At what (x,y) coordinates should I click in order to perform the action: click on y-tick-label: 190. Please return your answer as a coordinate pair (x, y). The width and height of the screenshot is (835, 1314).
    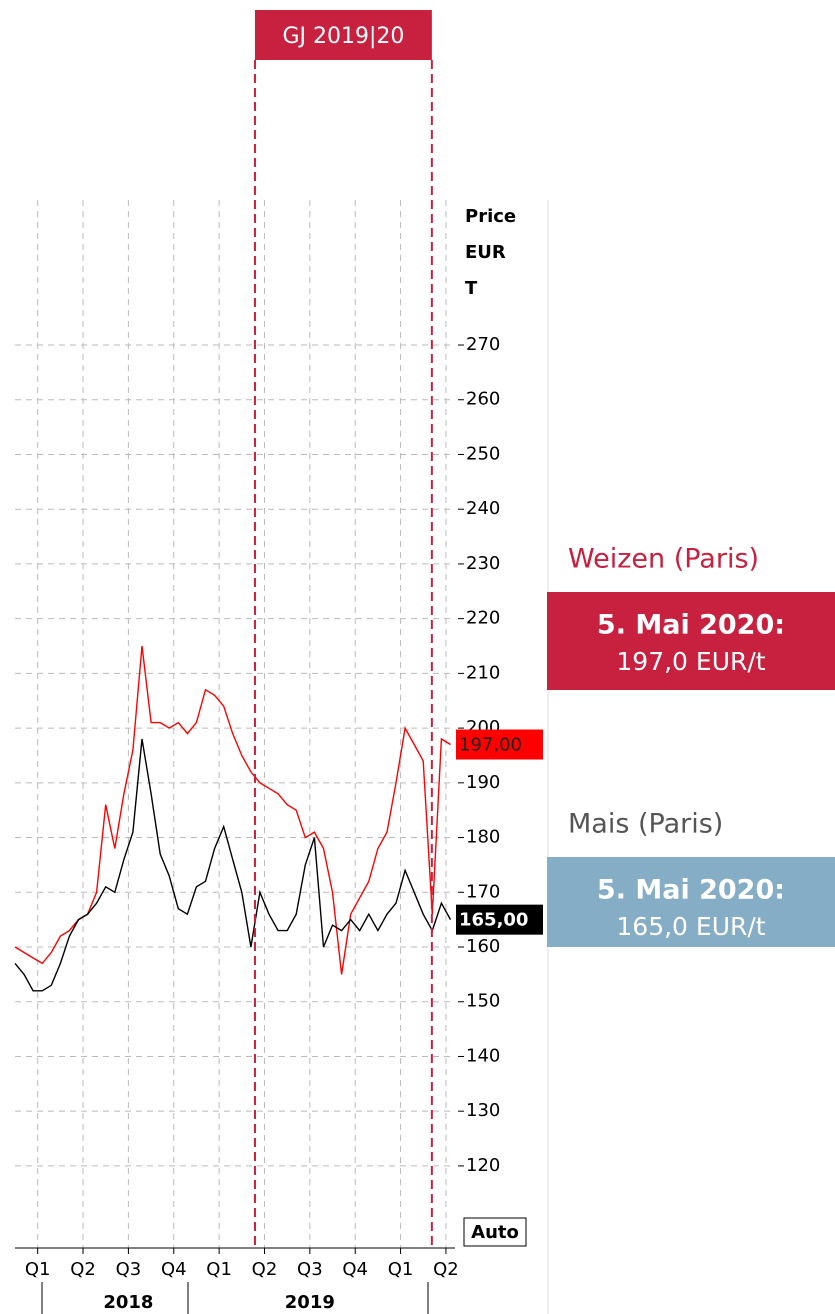
    Looking at the image, I should click on (483, 782).